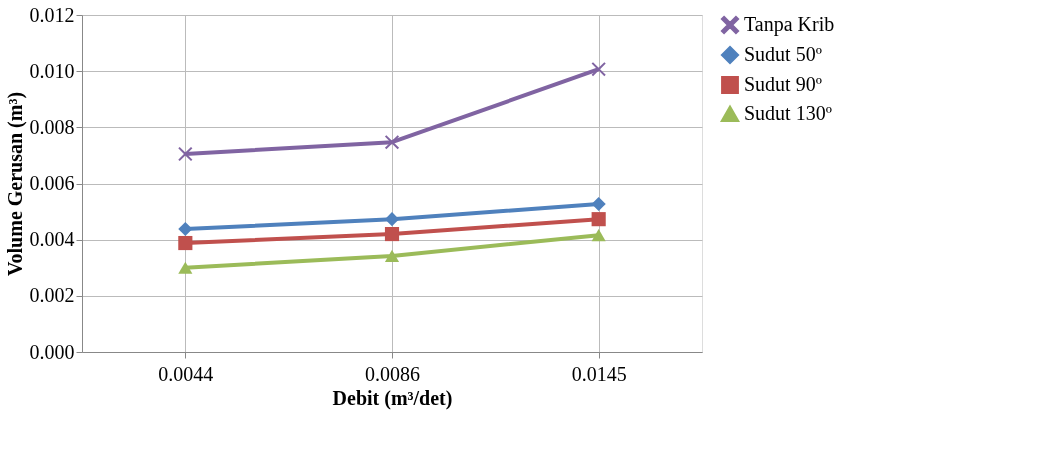  Describe the element at coordinates (52, 126) in the screenshot. I see `y-tick-label: 0.008` at that location.